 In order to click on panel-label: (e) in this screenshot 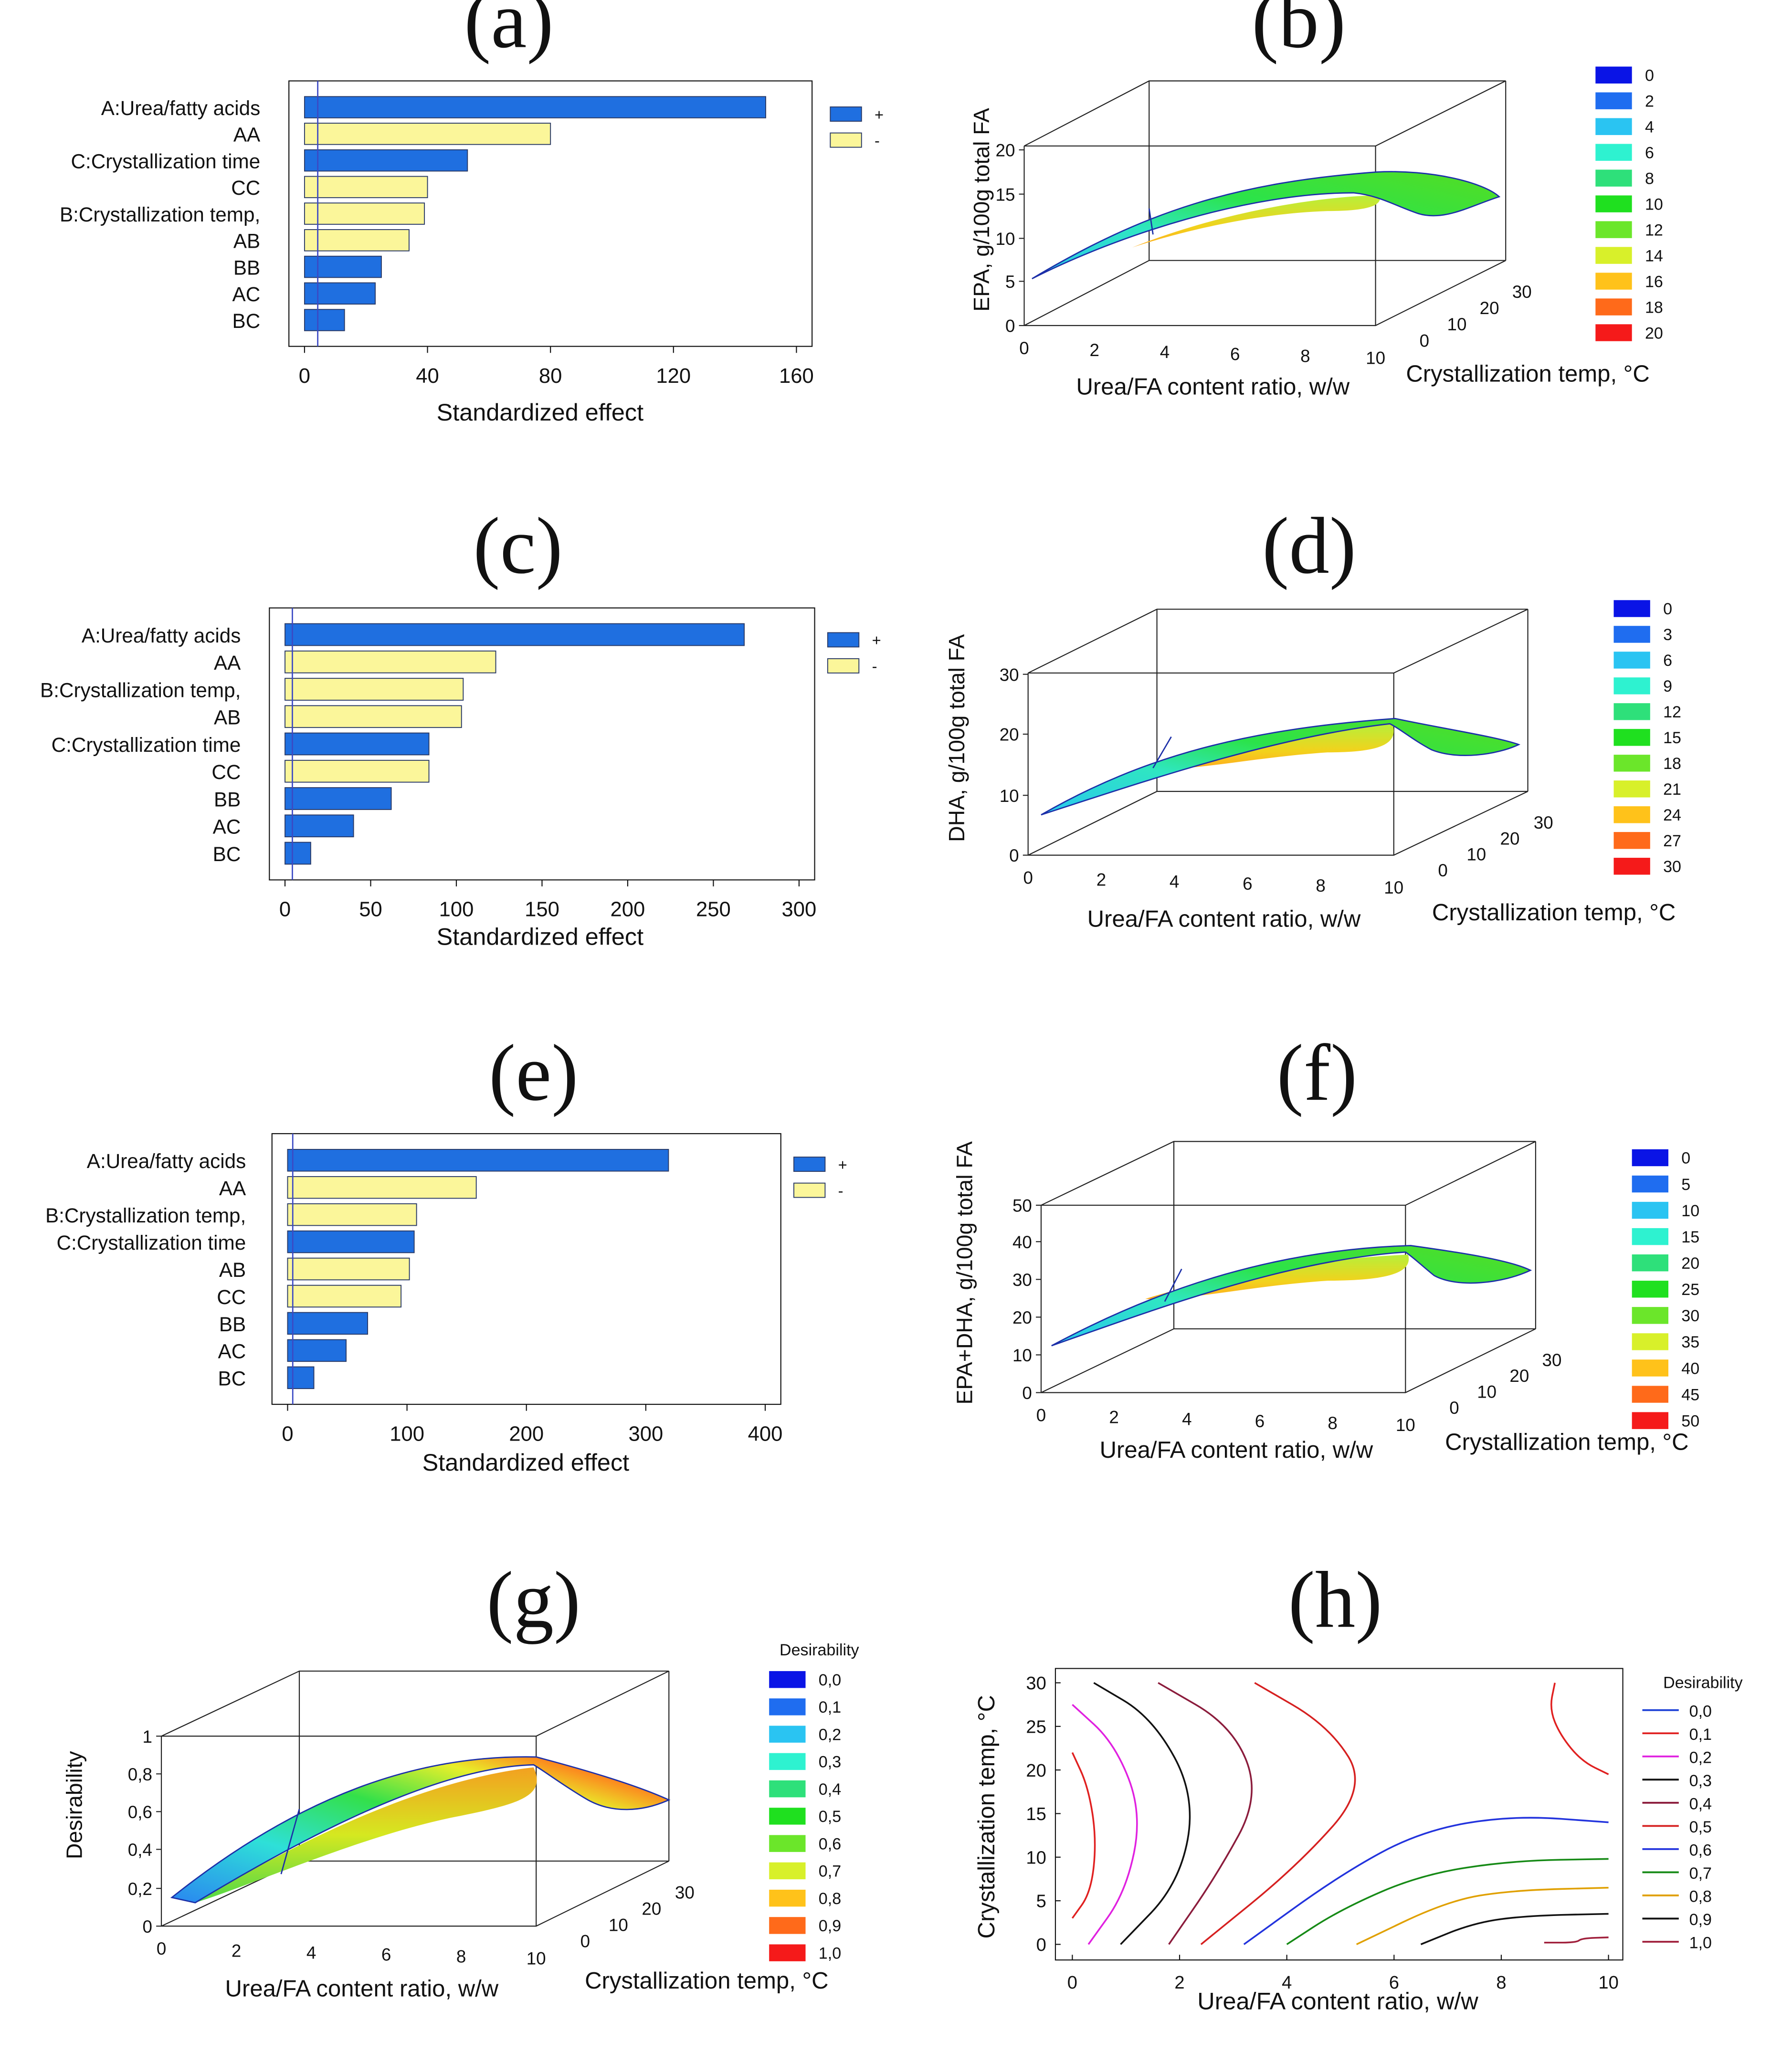, I will do `click(534, 1072)`.